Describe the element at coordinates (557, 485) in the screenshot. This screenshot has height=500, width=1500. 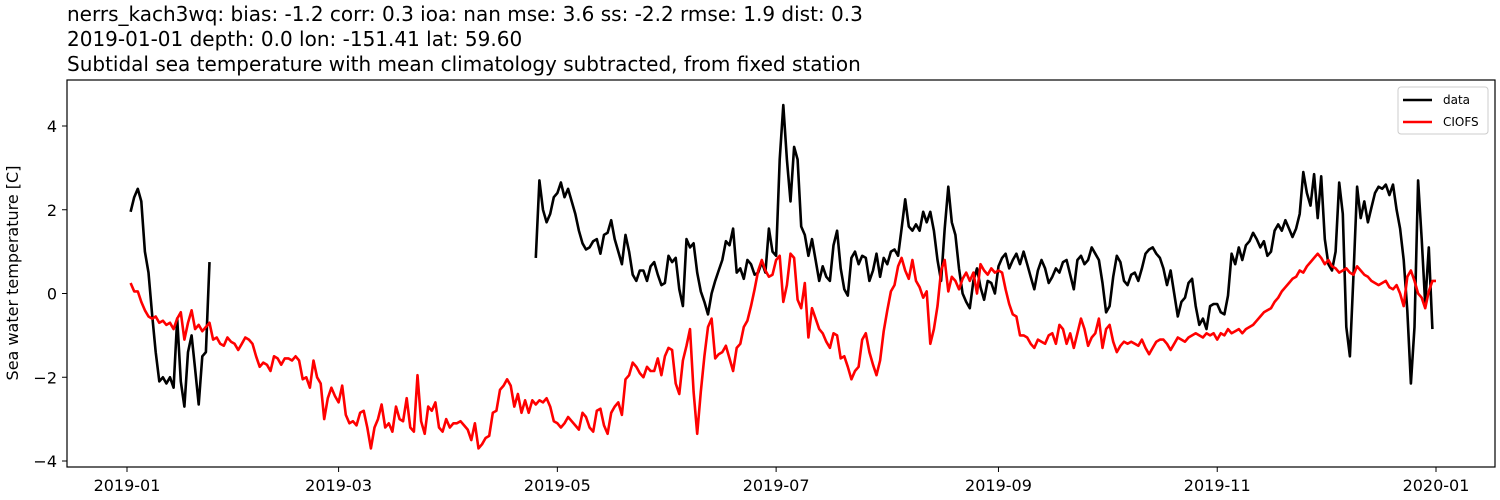
I see `x-tick-label: 2019-05` at that location.